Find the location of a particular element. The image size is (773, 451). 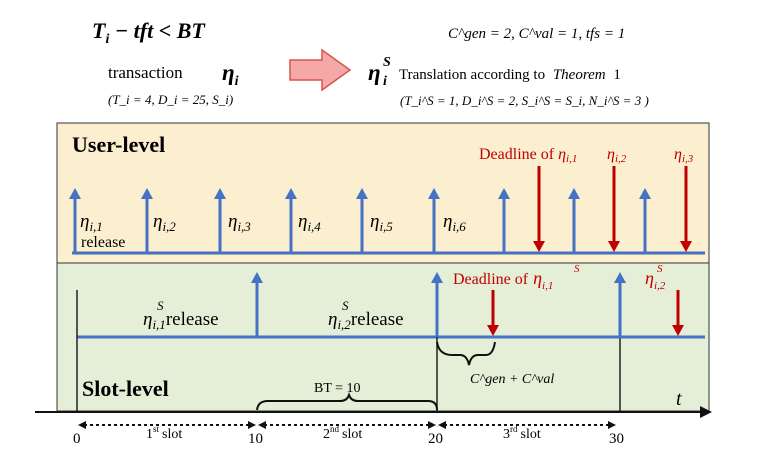

user-release-arrows is located at coordinates (360, 220).